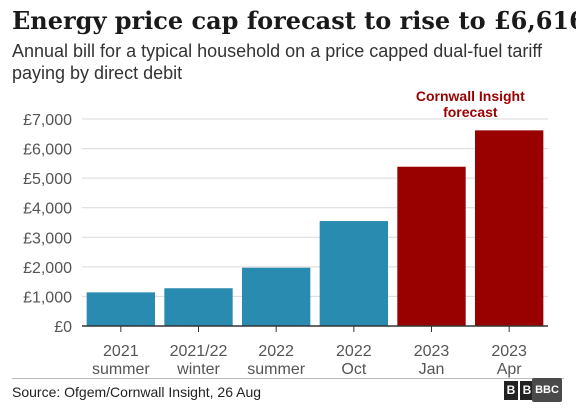 This screenshot has width=576, height=413. What do you see at coordinates (547, 390) in the screenshot?
I see `bbc-badge: BBC` at bounding box center [547, 390].